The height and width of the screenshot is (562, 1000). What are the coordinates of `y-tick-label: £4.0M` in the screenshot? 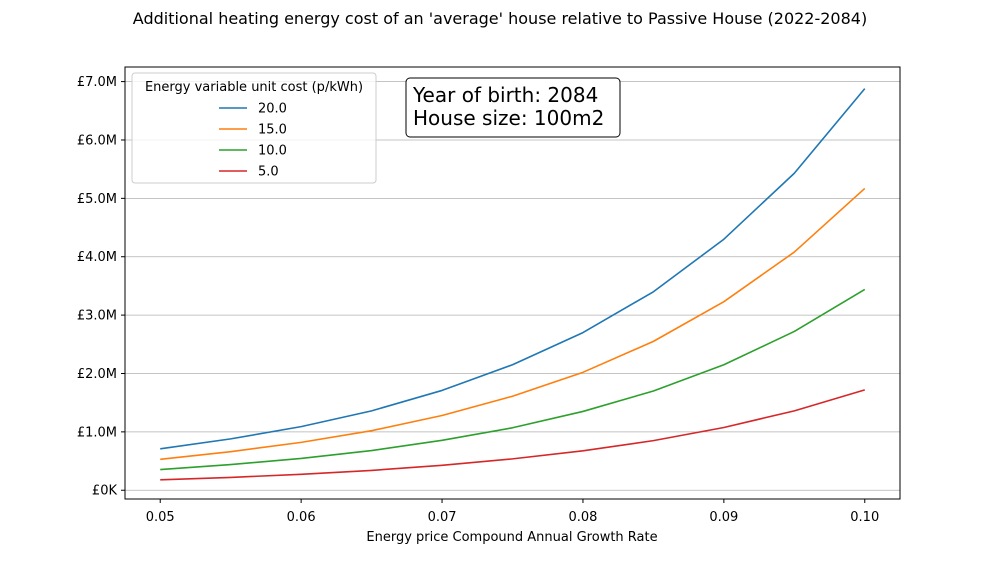 It's located at (97, 257).